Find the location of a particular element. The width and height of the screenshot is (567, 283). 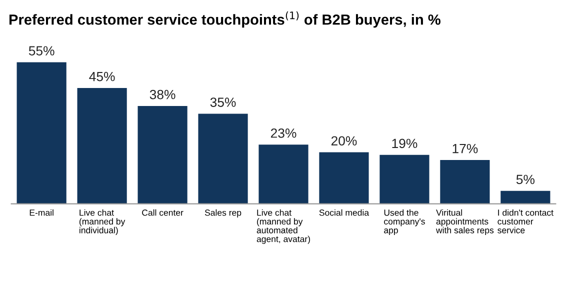

data-label: 20% is located at coordinates (344, 141).